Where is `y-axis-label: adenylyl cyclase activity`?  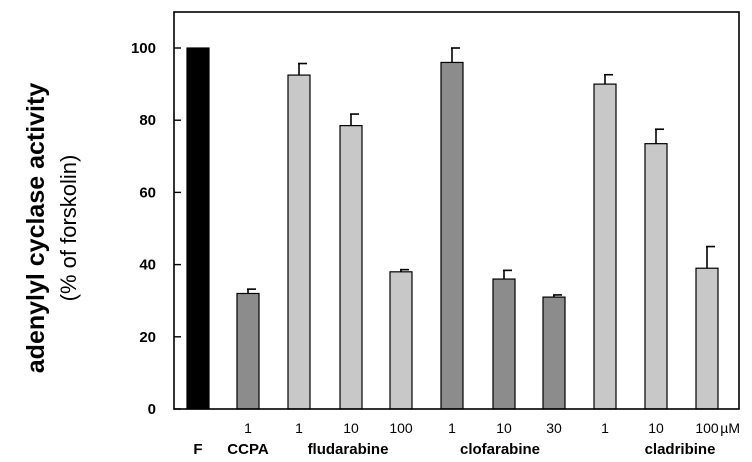 y-axis-label: adenylyl cyclase activity is located at coordinates (36, 228).